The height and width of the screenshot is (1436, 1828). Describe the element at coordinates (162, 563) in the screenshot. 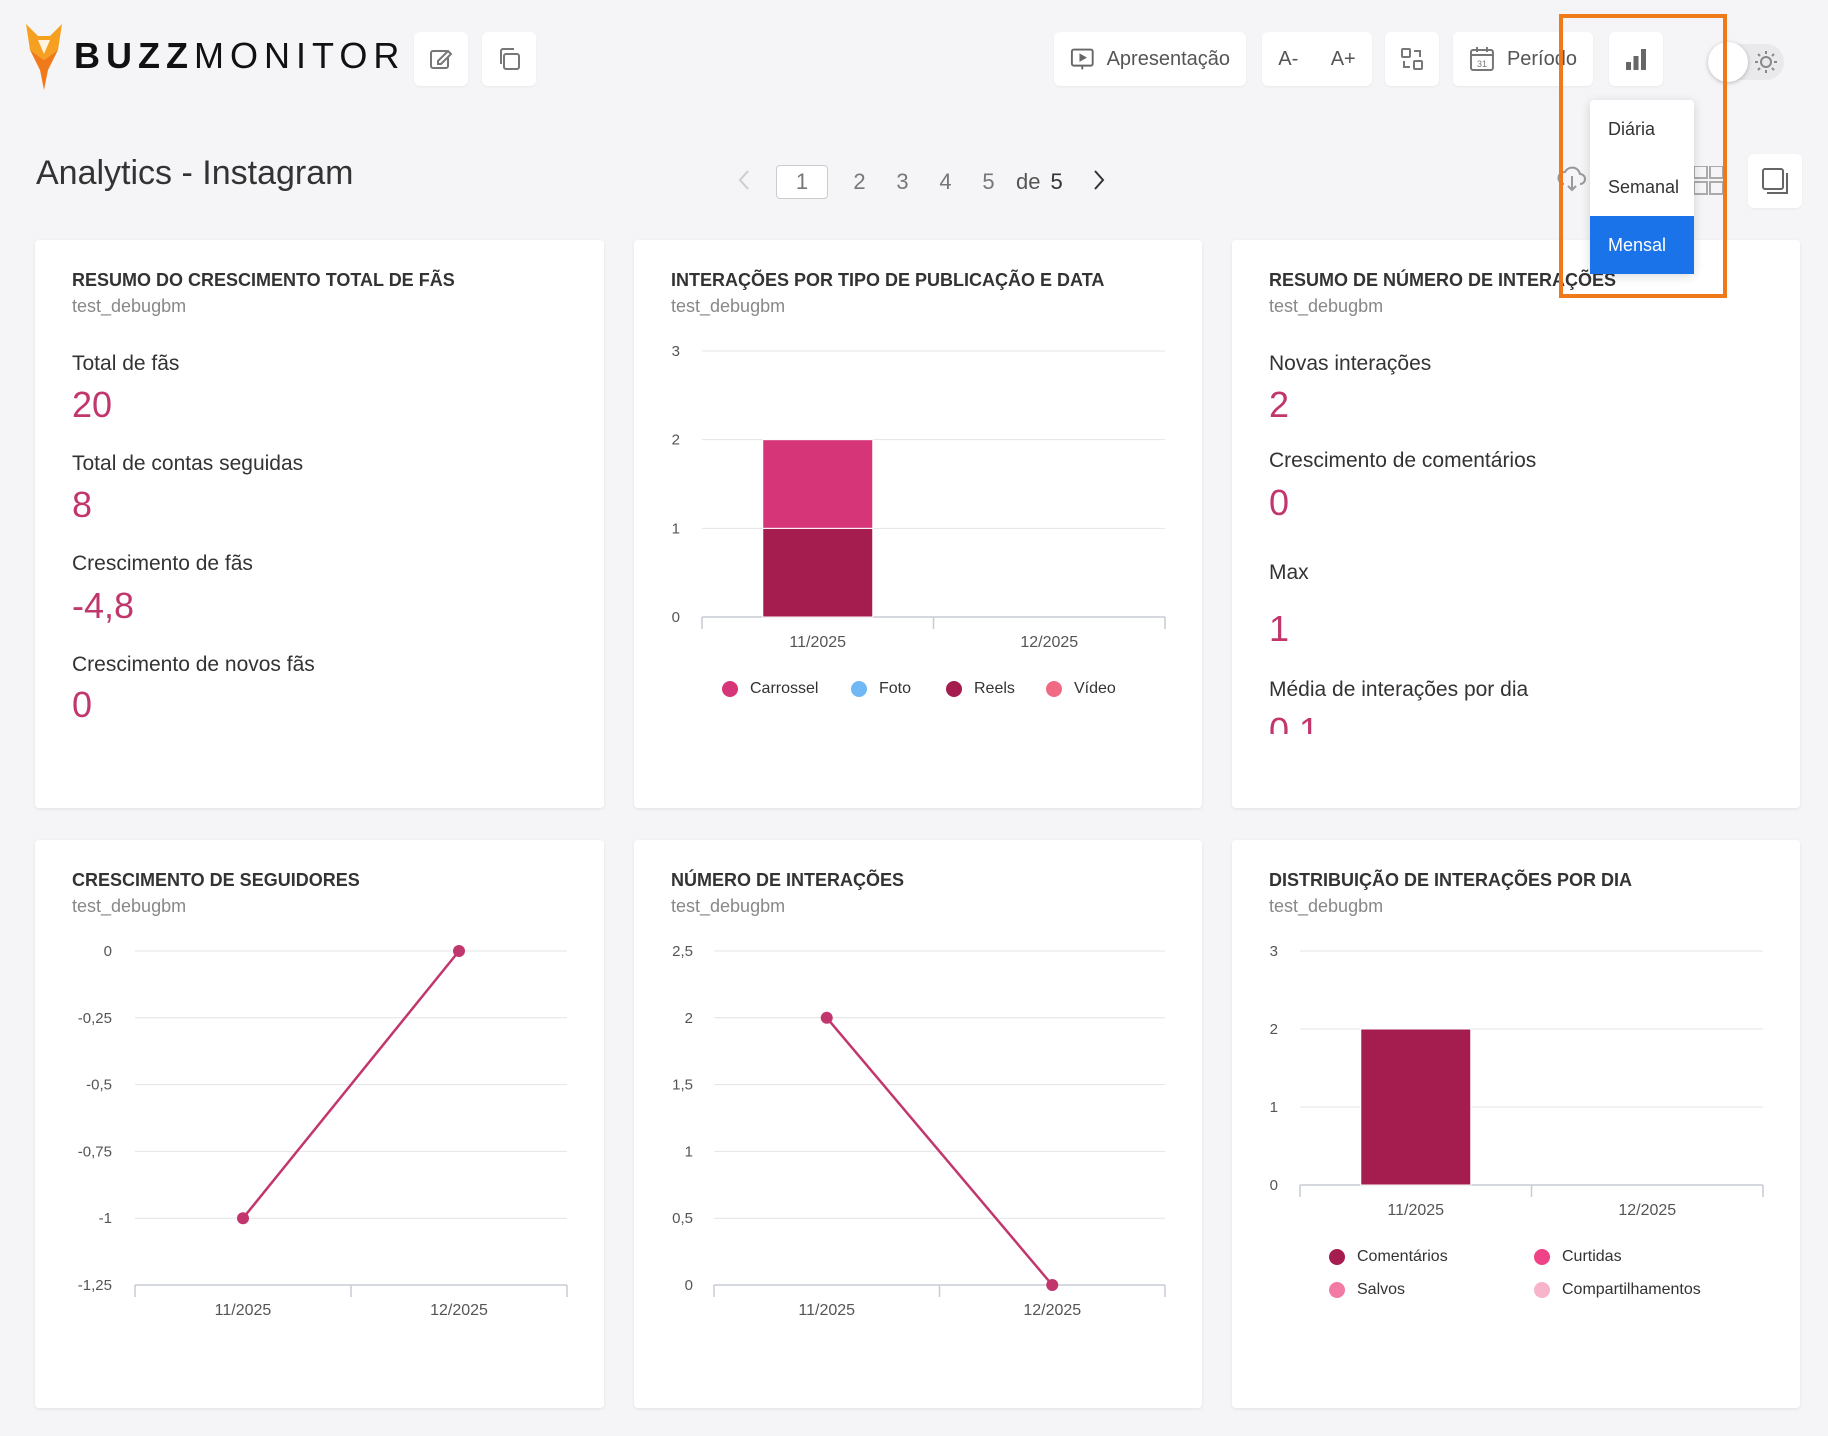

I see `metric-label: Crescimento de fãs` at that location.